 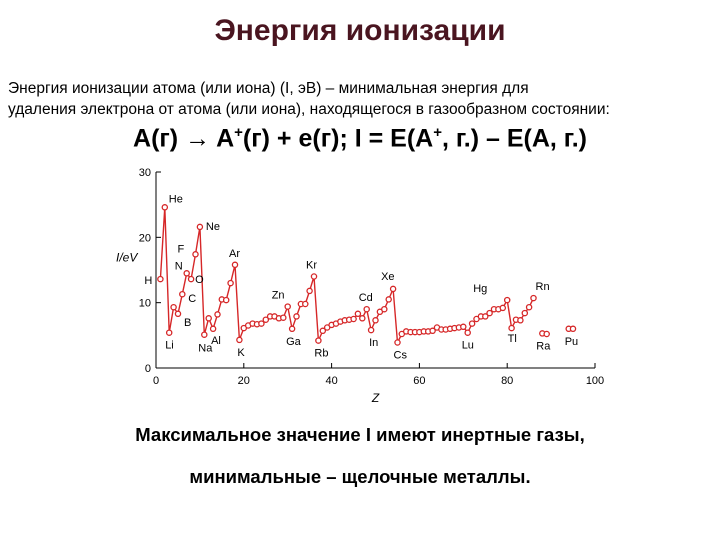 I want to click on conclusion-line-2: минимальные – щелочные металлы., so click(x=360, y=476).